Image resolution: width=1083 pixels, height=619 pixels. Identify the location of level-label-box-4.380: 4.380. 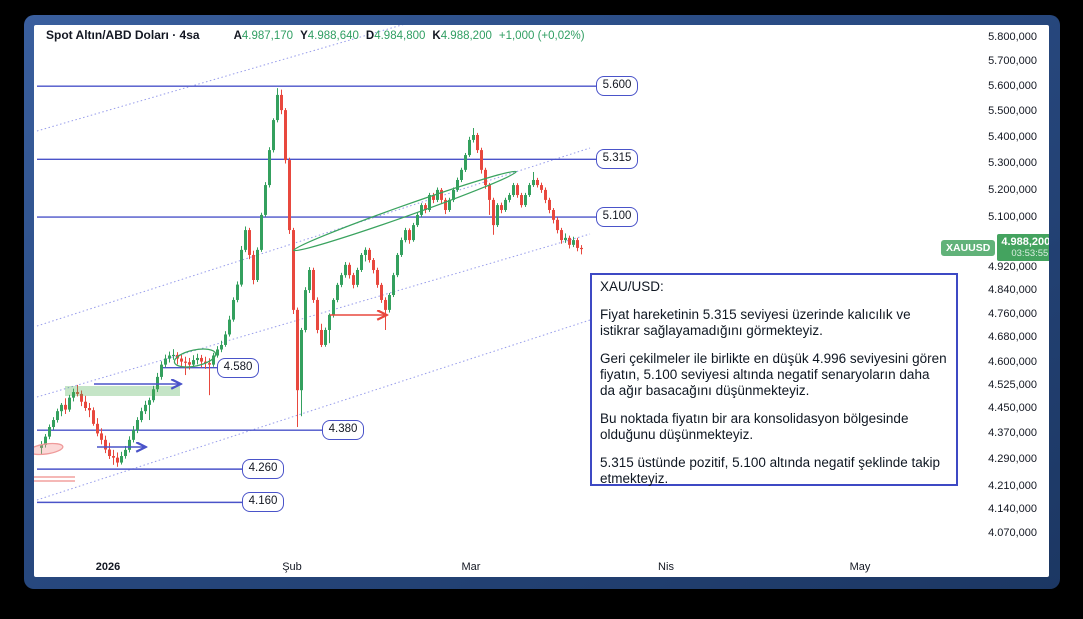
(343, 430).